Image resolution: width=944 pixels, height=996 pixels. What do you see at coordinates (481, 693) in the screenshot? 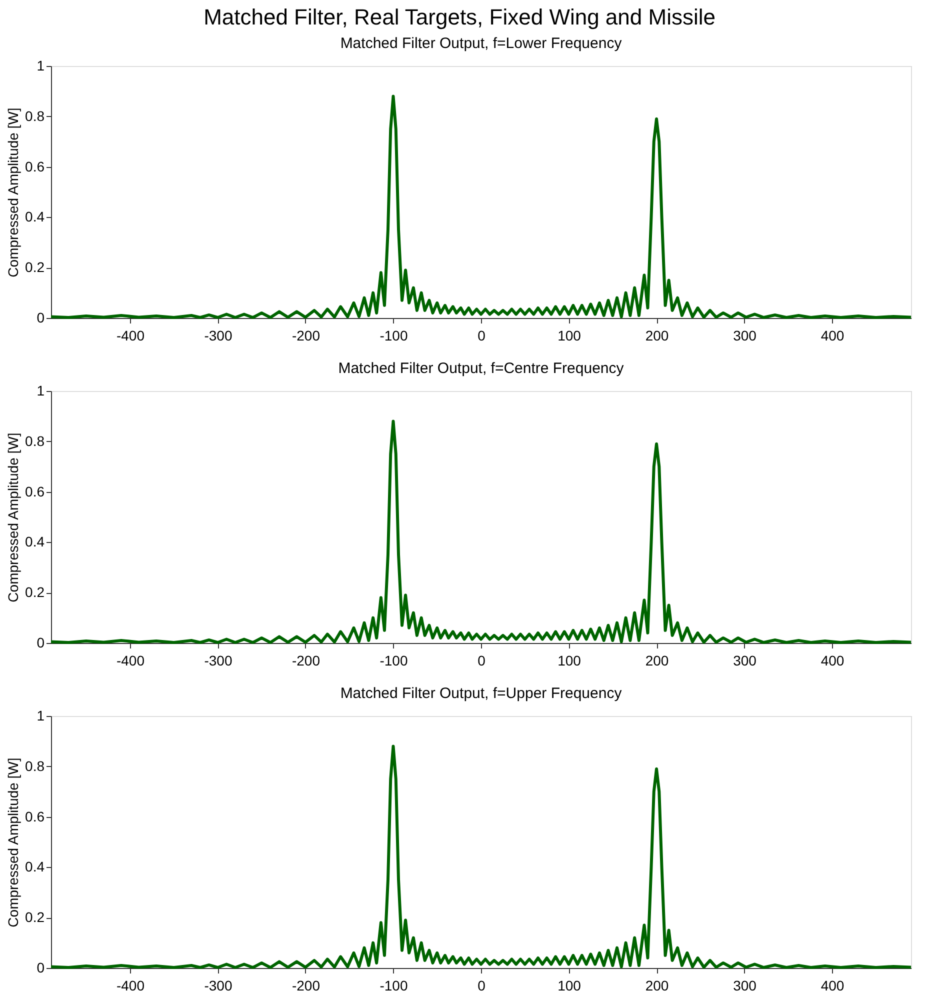
I see `chart-title: Matched Filter Output, f=Upper Frequency` at bounding box center [481, 693].